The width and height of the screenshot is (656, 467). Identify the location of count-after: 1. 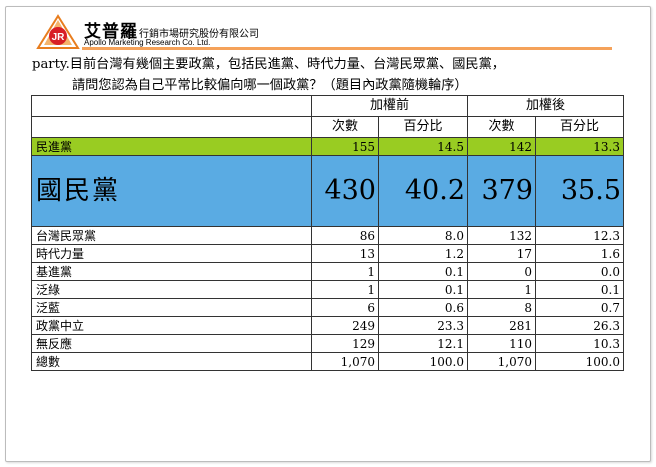
(501, 289).